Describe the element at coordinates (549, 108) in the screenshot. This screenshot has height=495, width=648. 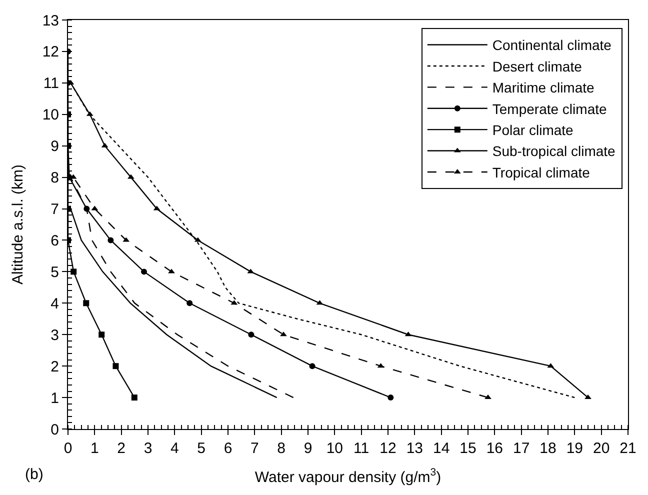
I see `legend-label: Temperate climate` at that location.